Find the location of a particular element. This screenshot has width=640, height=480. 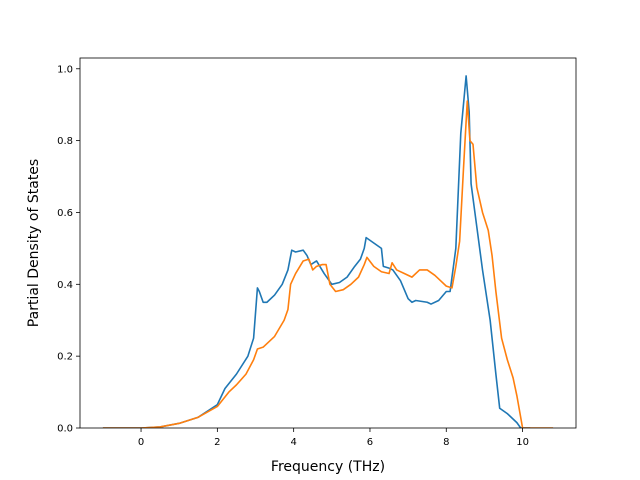

y-tick-label: 0.6 is located at coordinates (65, 213).